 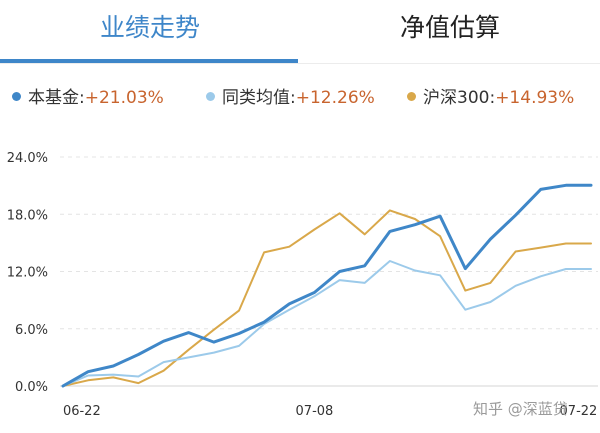 I want to click on legend-name-csi300: 沪深300:, so click(x=459, y=98).